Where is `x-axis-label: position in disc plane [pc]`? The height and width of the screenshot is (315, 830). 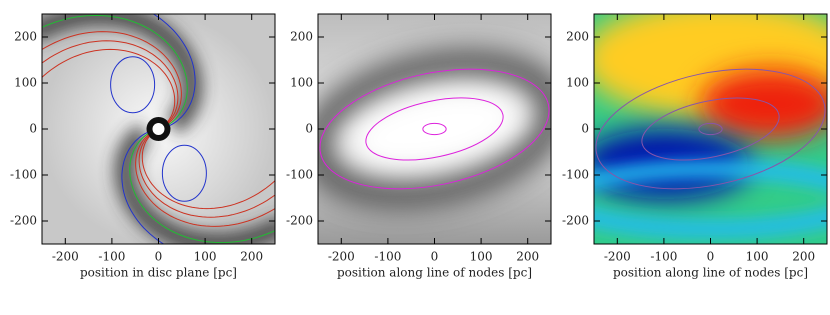
x-axis-label: position in disc plane [pc] is located at coordinates (158, 273).